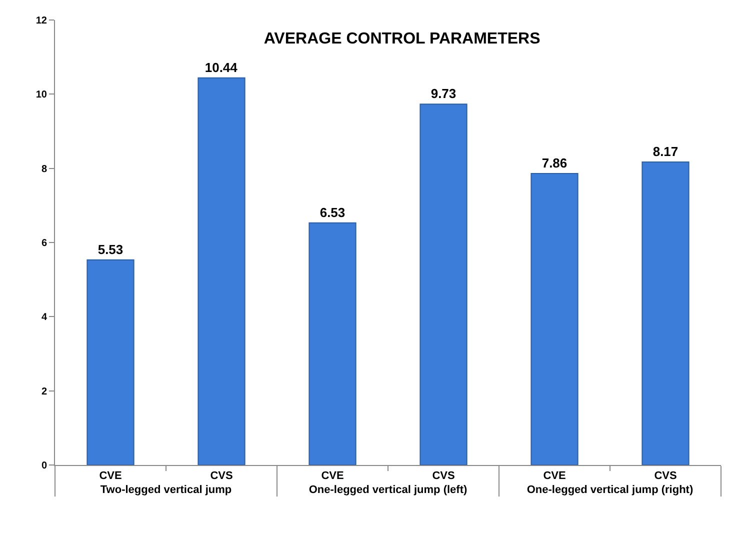 The width and height of the screenshot is (731, 535). I want to click on y-tick-label: 6, so click(44, 243).